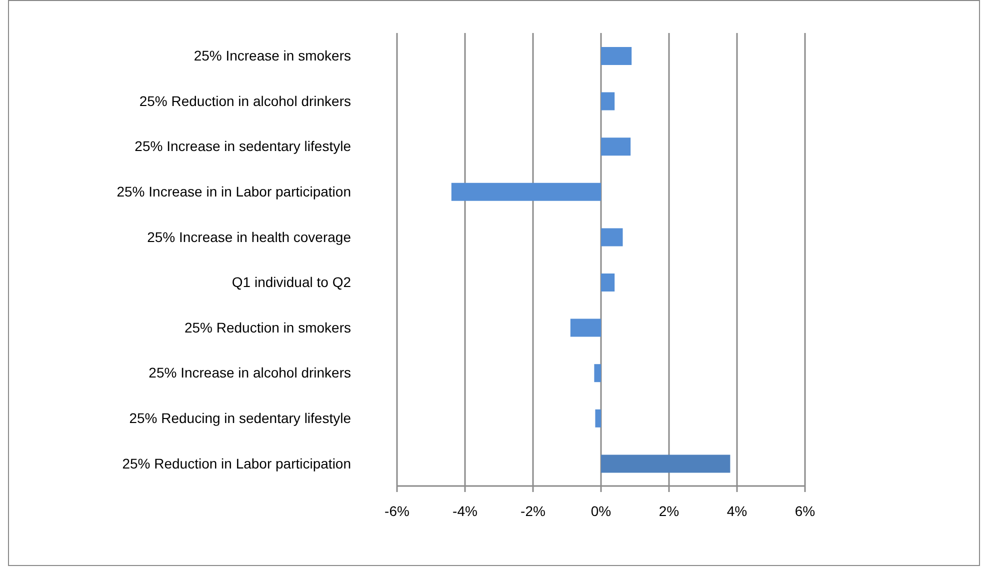 Image resolution: width=981 pixels, height=567 pixels. Describe the element at coordinates (805, 510) in the screenshot. I see `x-tick-label: 6%` at that location.